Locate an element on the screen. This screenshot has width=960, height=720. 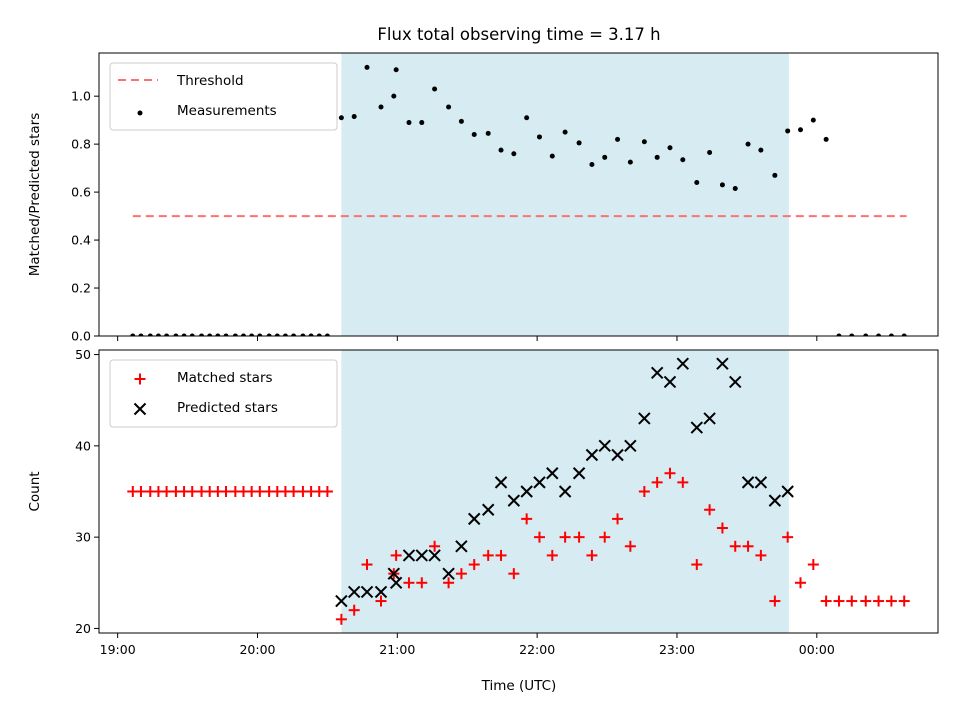
legend-box is located at coordinates (223, 96).